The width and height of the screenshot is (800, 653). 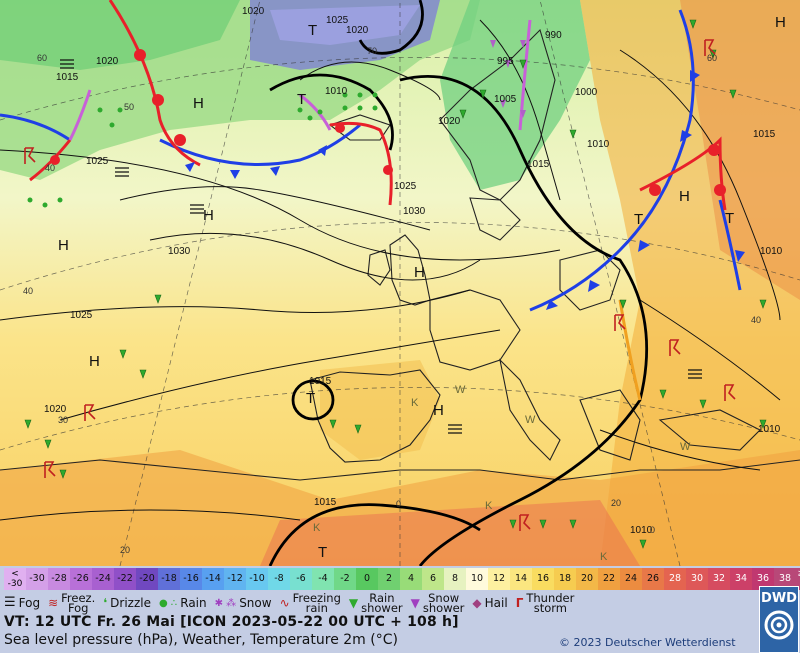 I want to click on temperature-zone-russia, so click(x=740, y=150).